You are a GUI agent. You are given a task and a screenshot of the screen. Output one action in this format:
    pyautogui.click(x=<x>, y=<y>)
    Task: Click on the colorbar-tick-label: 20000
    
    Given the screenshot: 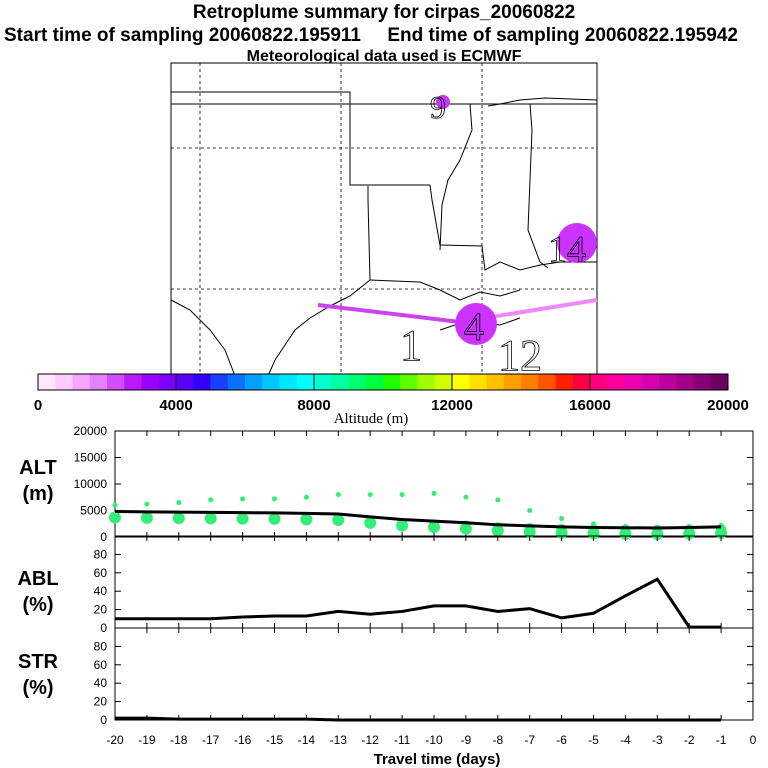 What is the action you would take?
    pyautogui.click(x=728, y=405)
    